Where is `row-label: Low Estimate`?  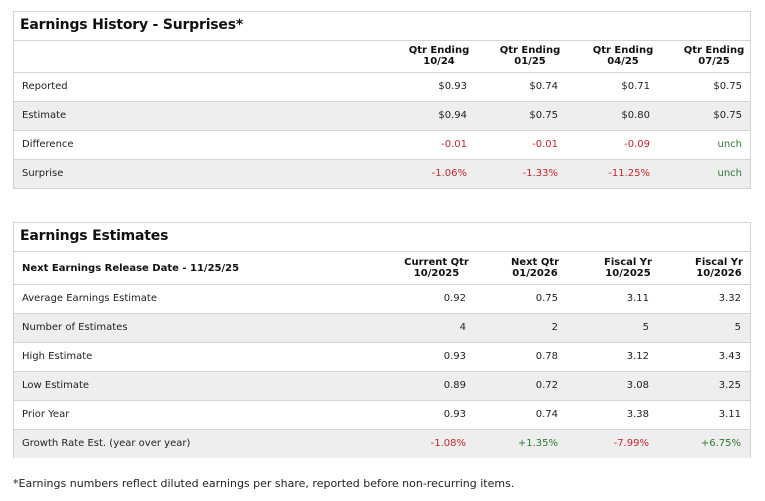 row-label: Low Estimate is located at coordinates (56, 385).